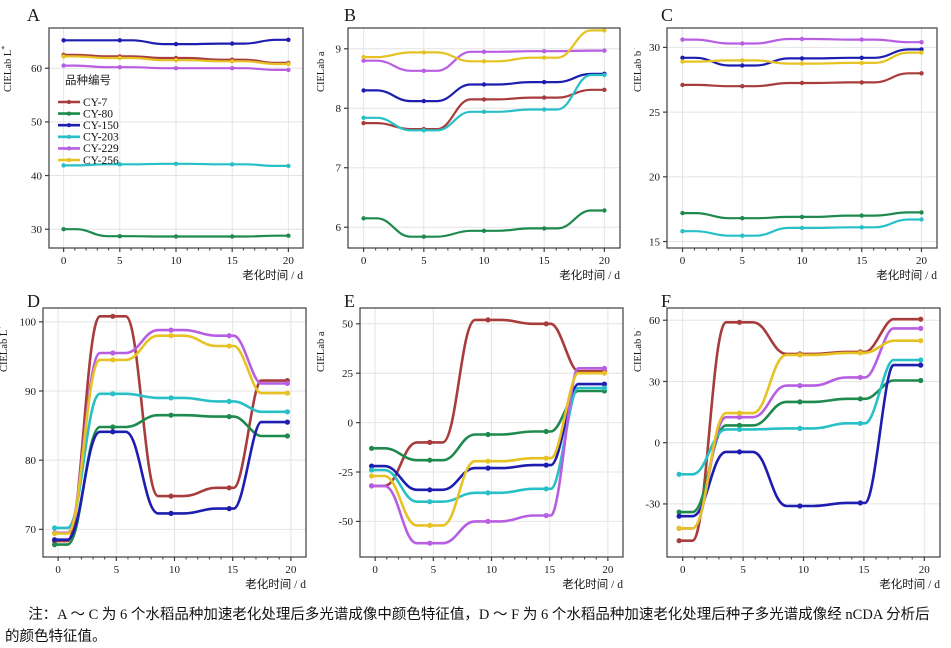 The width and height of the screenshot is (951, 648). What do you see at coordinates (348, 325) in the screenshot?
I see `svg-text: 50` at bounding box center [348, 325].